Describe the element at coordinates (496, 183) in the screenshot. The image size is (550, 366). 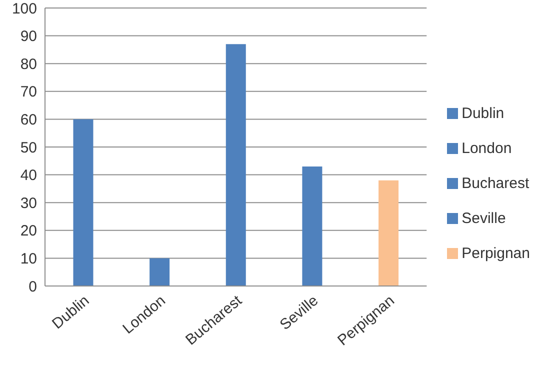
I see `legend-label: Bucharest` at that location.